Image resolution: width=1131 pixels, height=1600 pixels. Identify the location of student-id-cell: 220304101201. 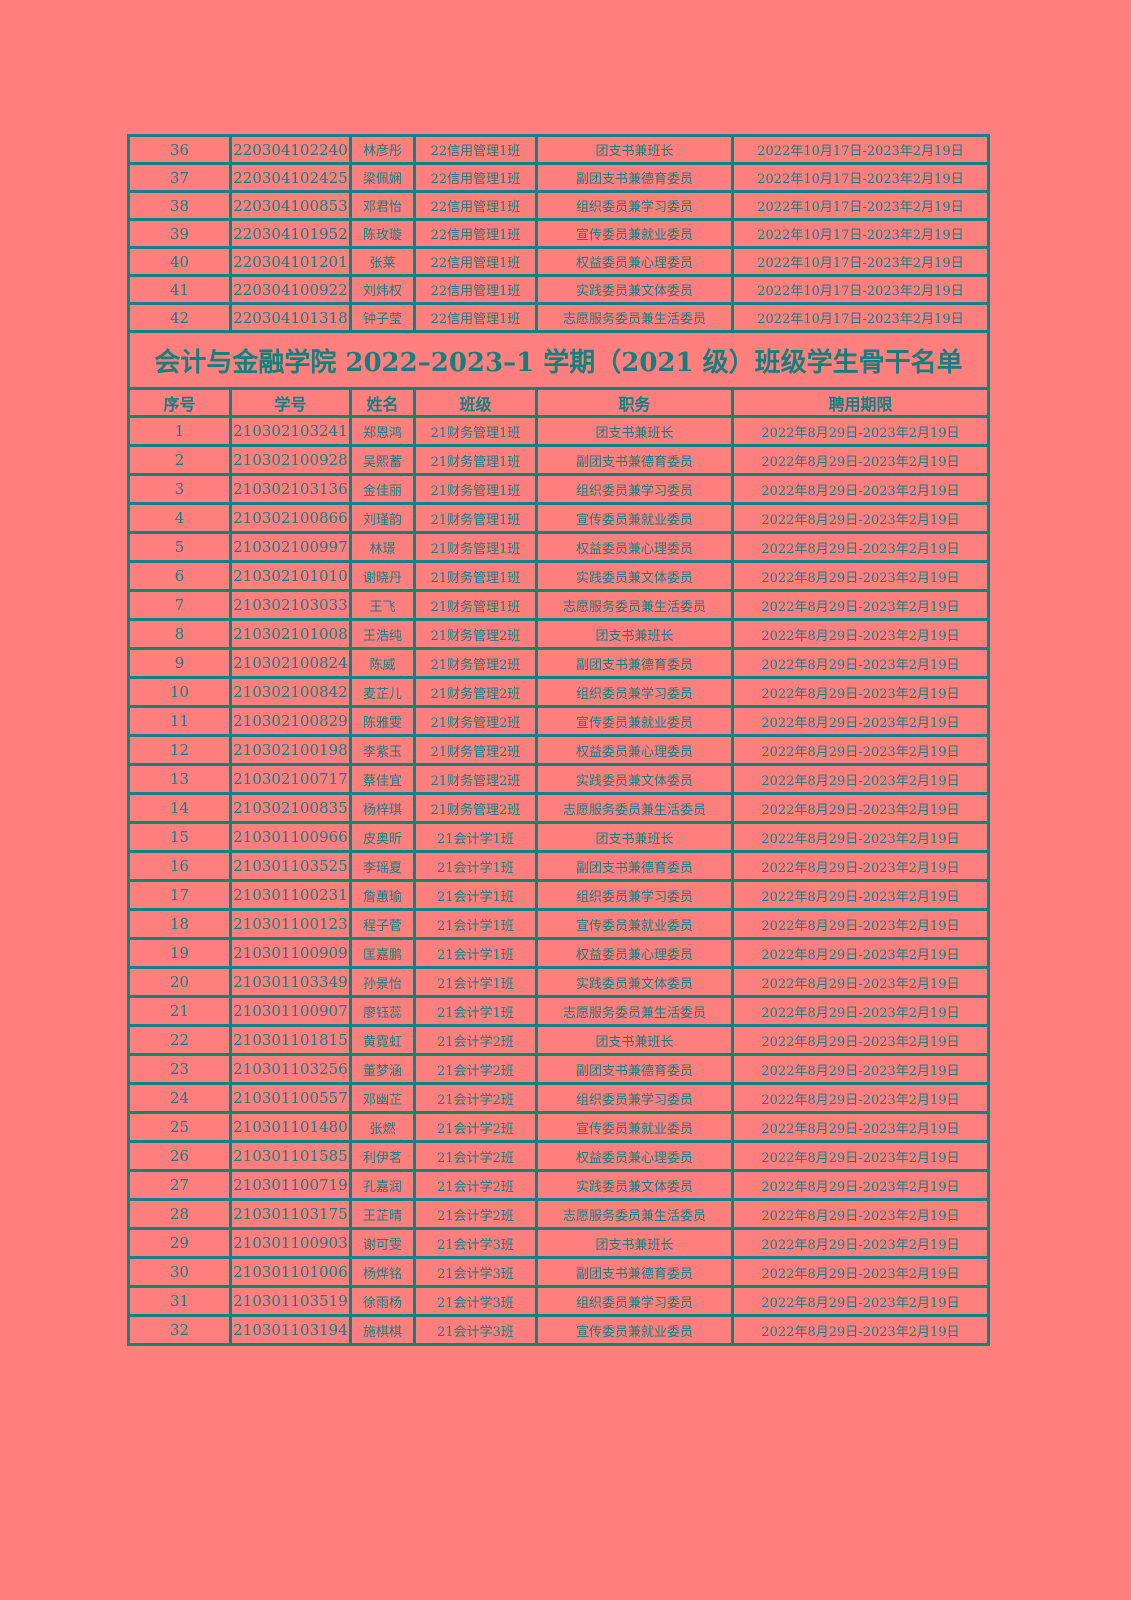
(290, 261).